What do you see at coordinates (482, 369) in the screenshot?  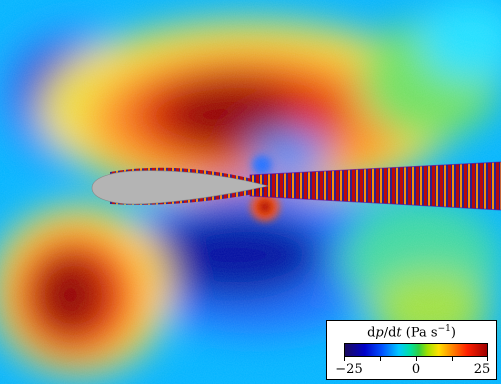 I see `colorbar-label-max: 25` at bounding box center [482, 369].